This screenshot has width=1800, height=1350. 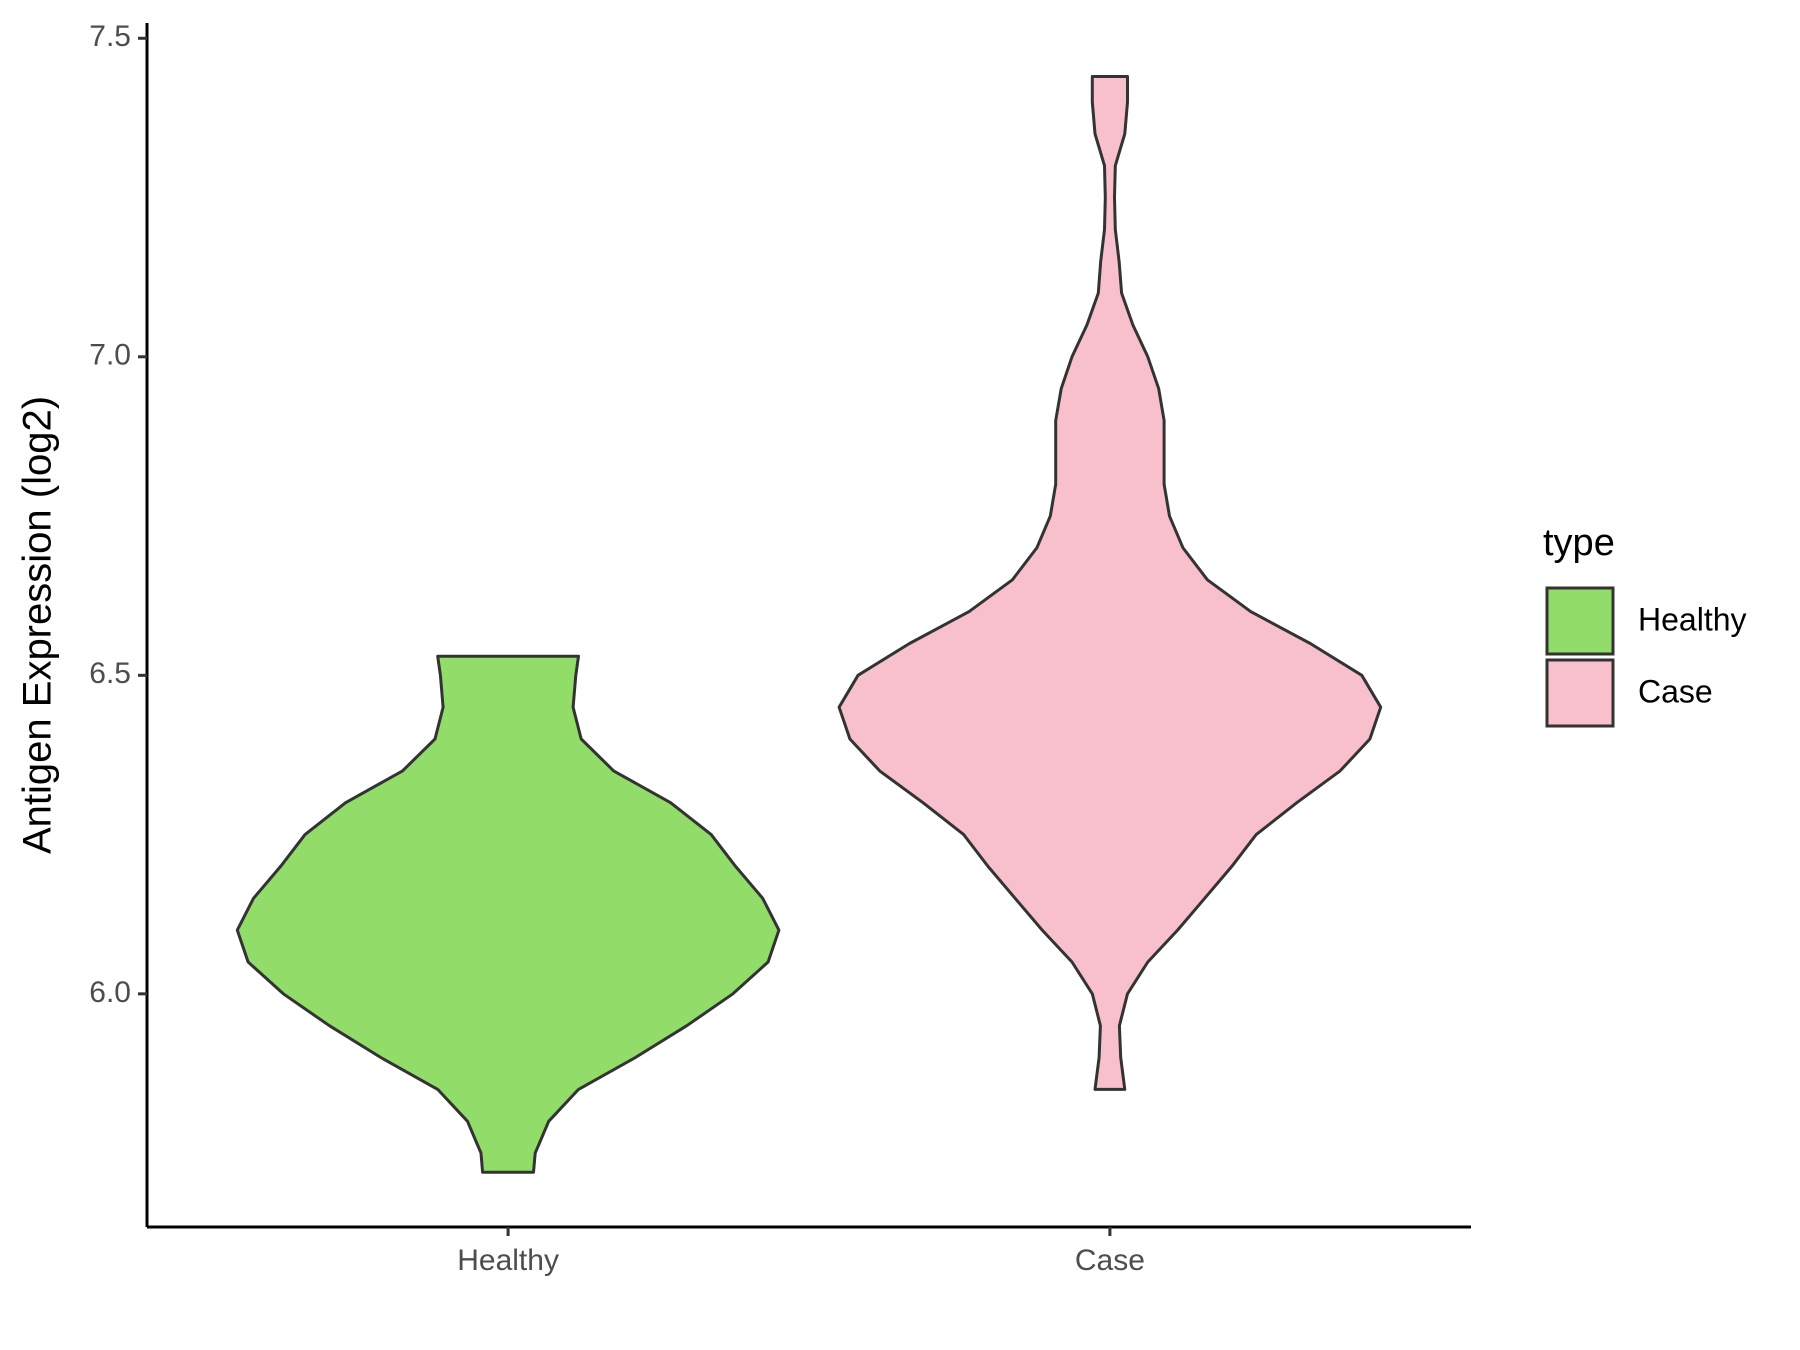 I want to click on legend-label: Healthy, so click(x=1692, y=619).